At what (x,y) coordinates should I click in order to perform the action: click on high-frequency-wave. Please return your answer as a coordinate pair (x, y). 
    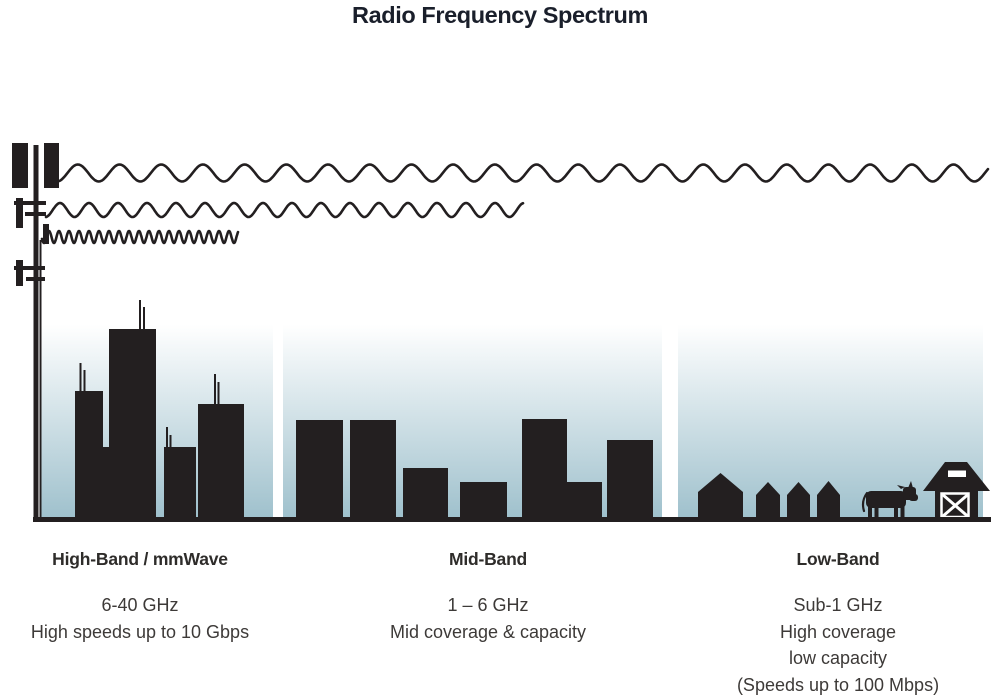
    Looking at the image, I should click on (140, 237).